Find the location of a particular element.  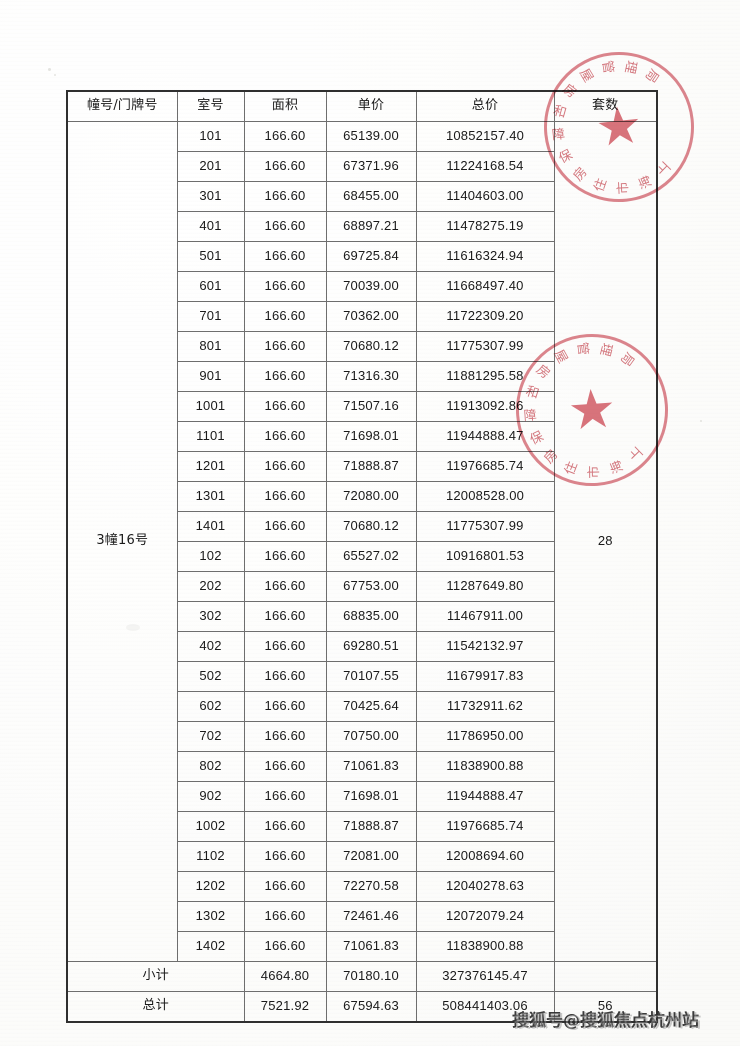

grand-total-count: 56 is located at coordinates (605, 1007).